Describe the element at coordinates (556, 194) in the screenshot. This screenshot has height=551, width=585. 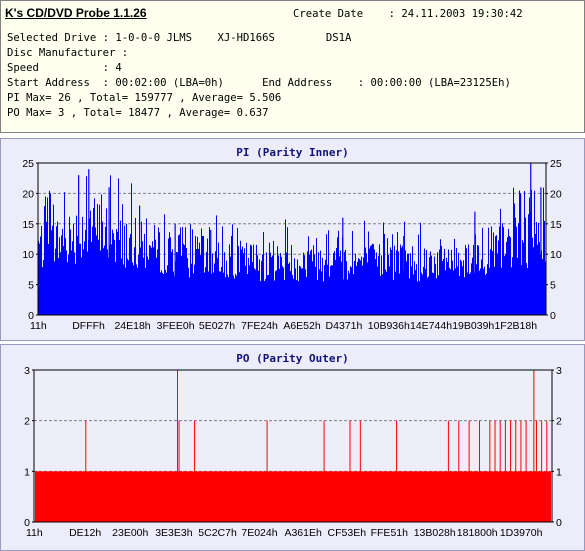
I see `y-tick-label-right: 20` at that location.